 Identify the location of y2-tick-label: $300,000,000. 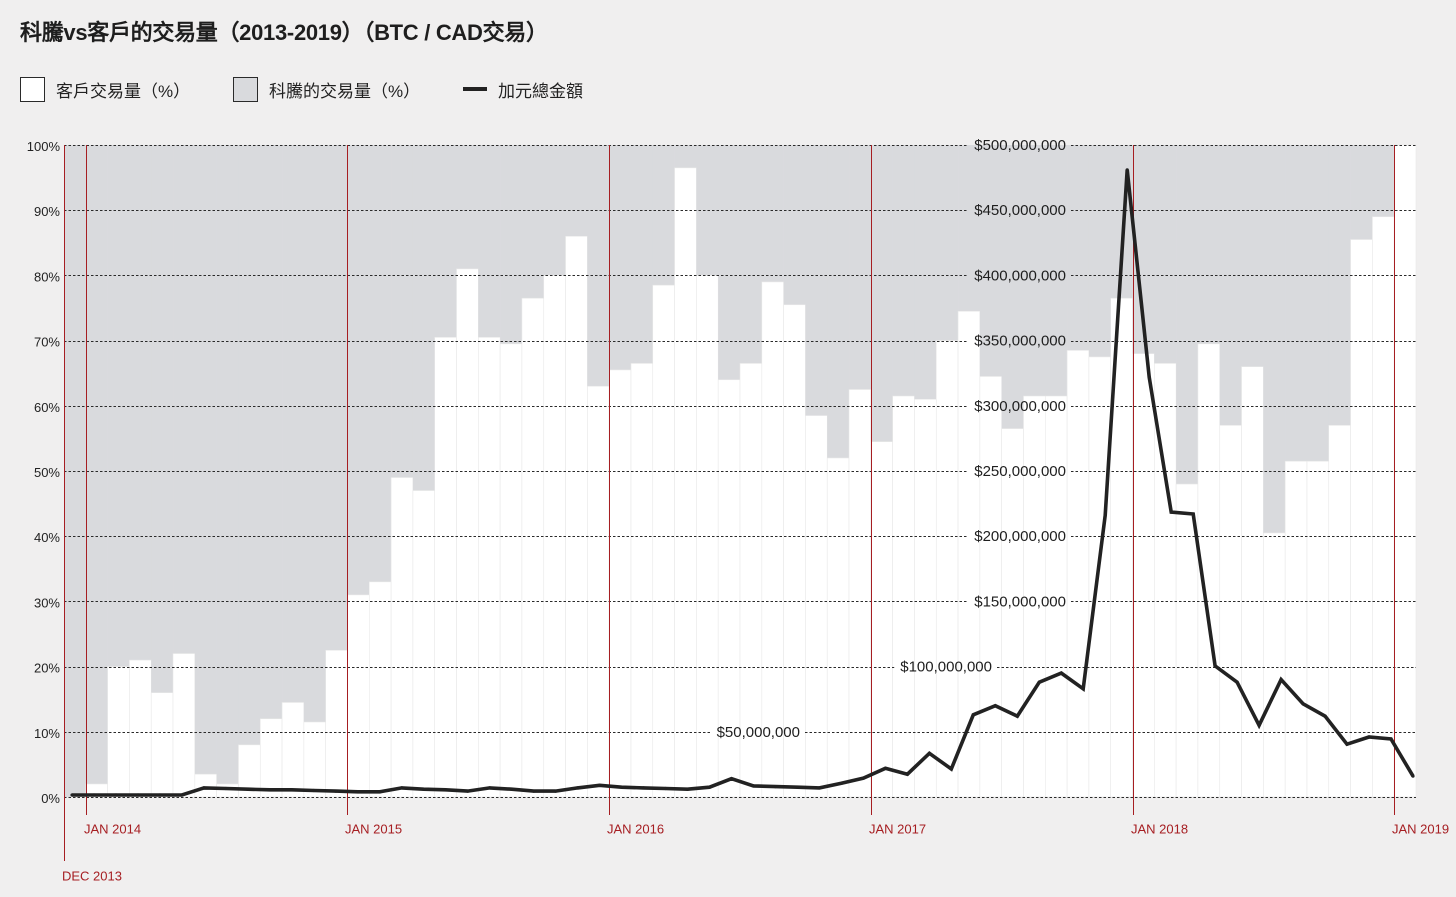
(1020, 406).